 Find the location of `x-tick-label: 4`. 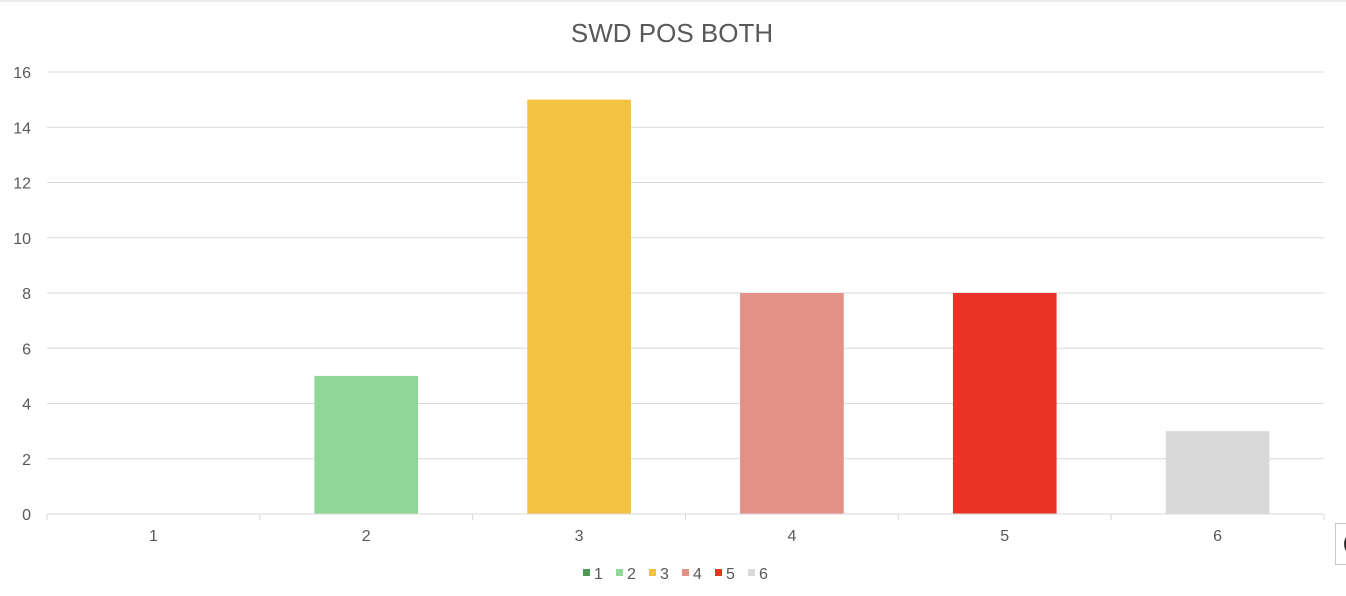

x-tick-label: 4 is located at coordinates (791, 536).